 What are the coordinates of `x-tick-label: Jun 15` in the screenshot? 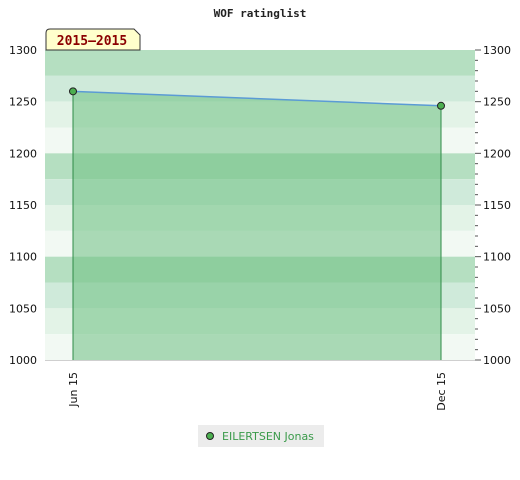 It's located at (73, 390).